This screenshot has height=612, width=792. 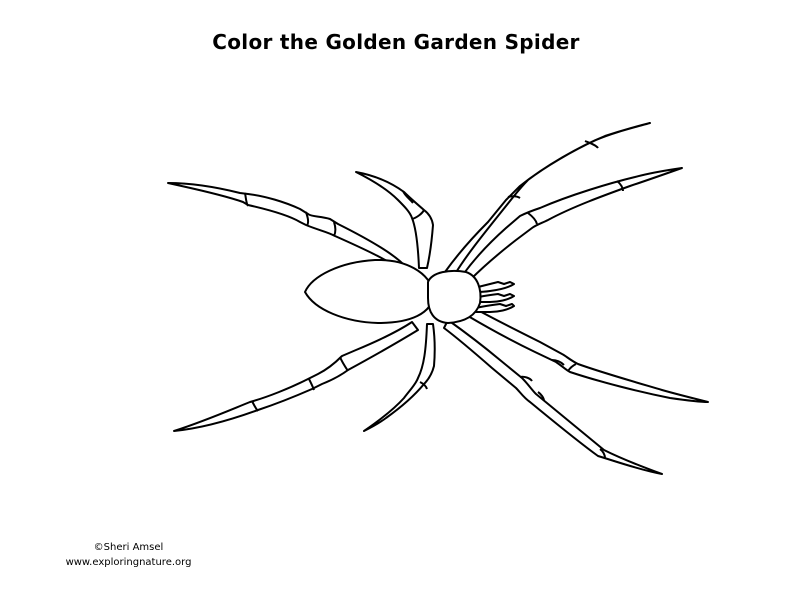 What do you see at coordinates (128, 562) in the screenshot?
I see `website-link: www.exploringnature.org` at bounding box center [128, 562].